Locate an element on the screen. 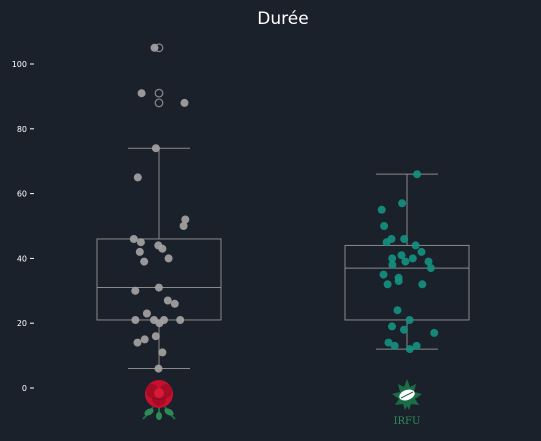 The image size is (541, 441). y-tick-label: 80 is located at coordinates (22, 129).